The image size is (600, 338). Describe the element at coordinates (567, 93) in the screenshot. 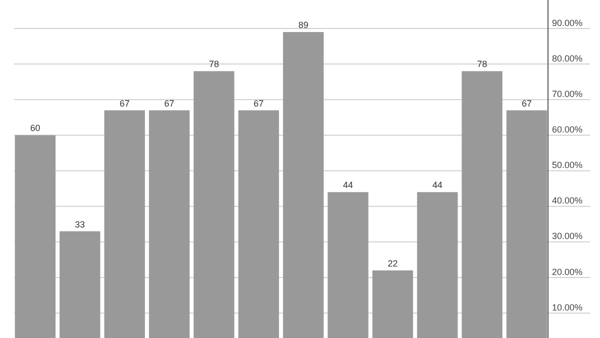

I see `y-tick-label: 70.00%` at that location.